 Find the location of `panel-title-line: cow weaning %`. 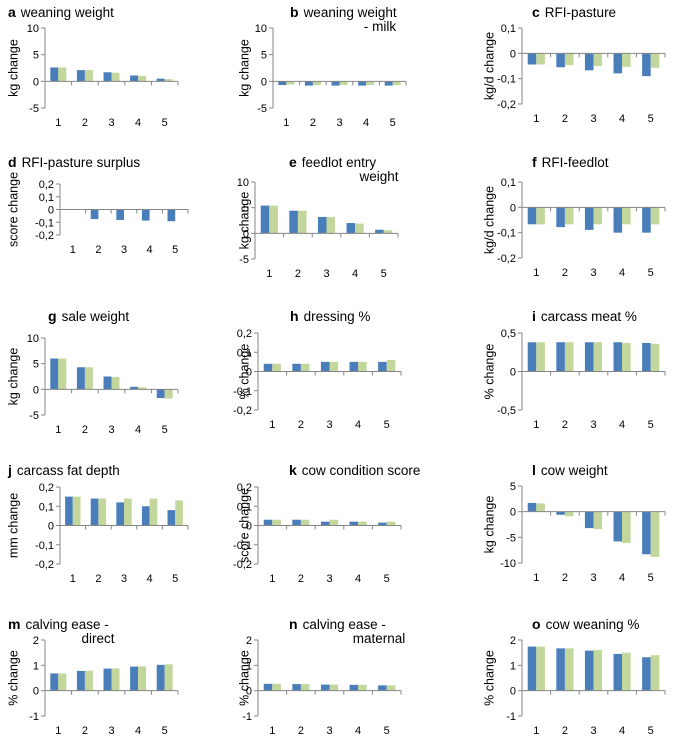

panel-title-line: cow weaning % is located at coordinates (593, 624).